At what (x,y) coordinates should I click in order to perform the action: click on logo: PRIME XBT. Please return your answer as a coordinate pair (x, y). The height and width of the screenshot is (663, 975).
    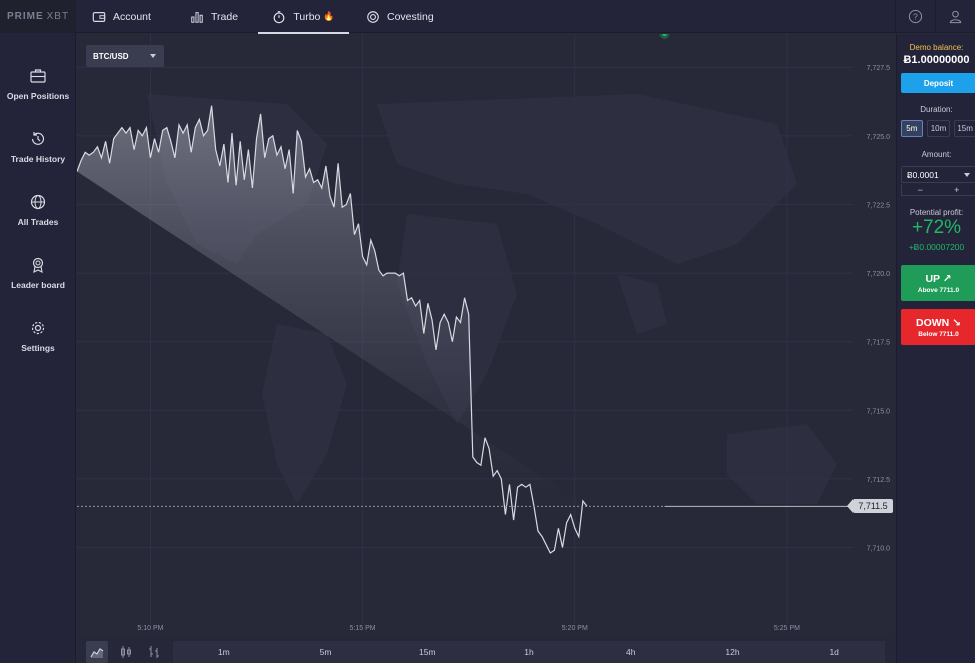
    Looking at the image, I should click on (38, 16).